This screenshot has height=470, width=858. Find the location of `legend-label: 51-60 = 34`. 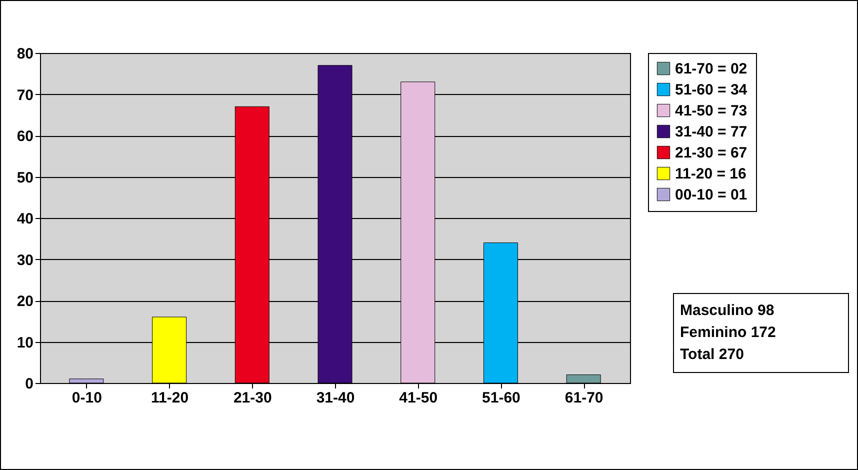

legend-label: 51-60 = 34 is located at coordinates (711, 90).